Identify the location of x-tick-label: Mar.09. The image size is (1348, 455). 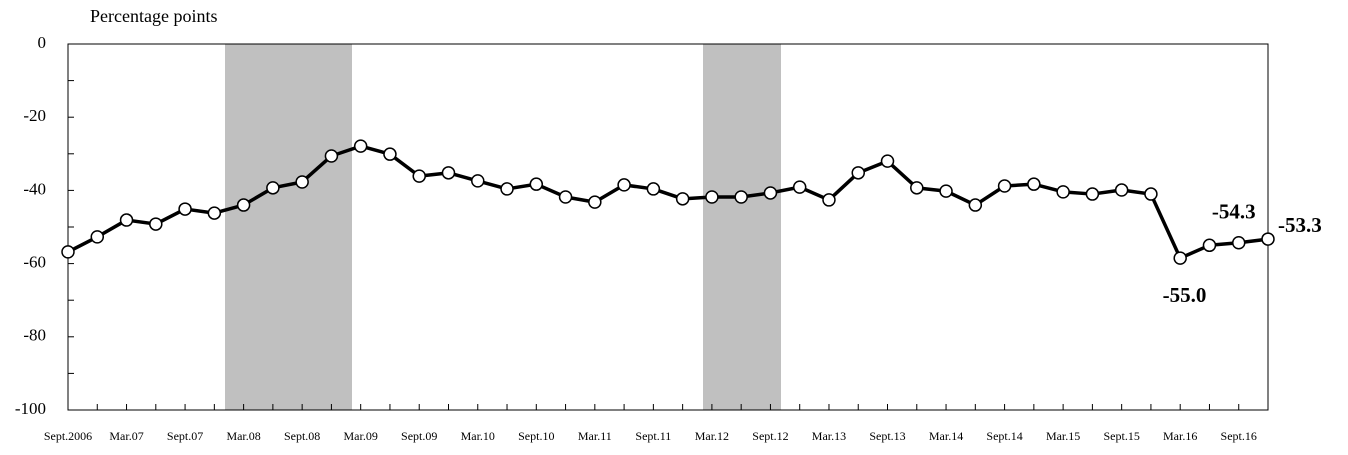
(361, 436).